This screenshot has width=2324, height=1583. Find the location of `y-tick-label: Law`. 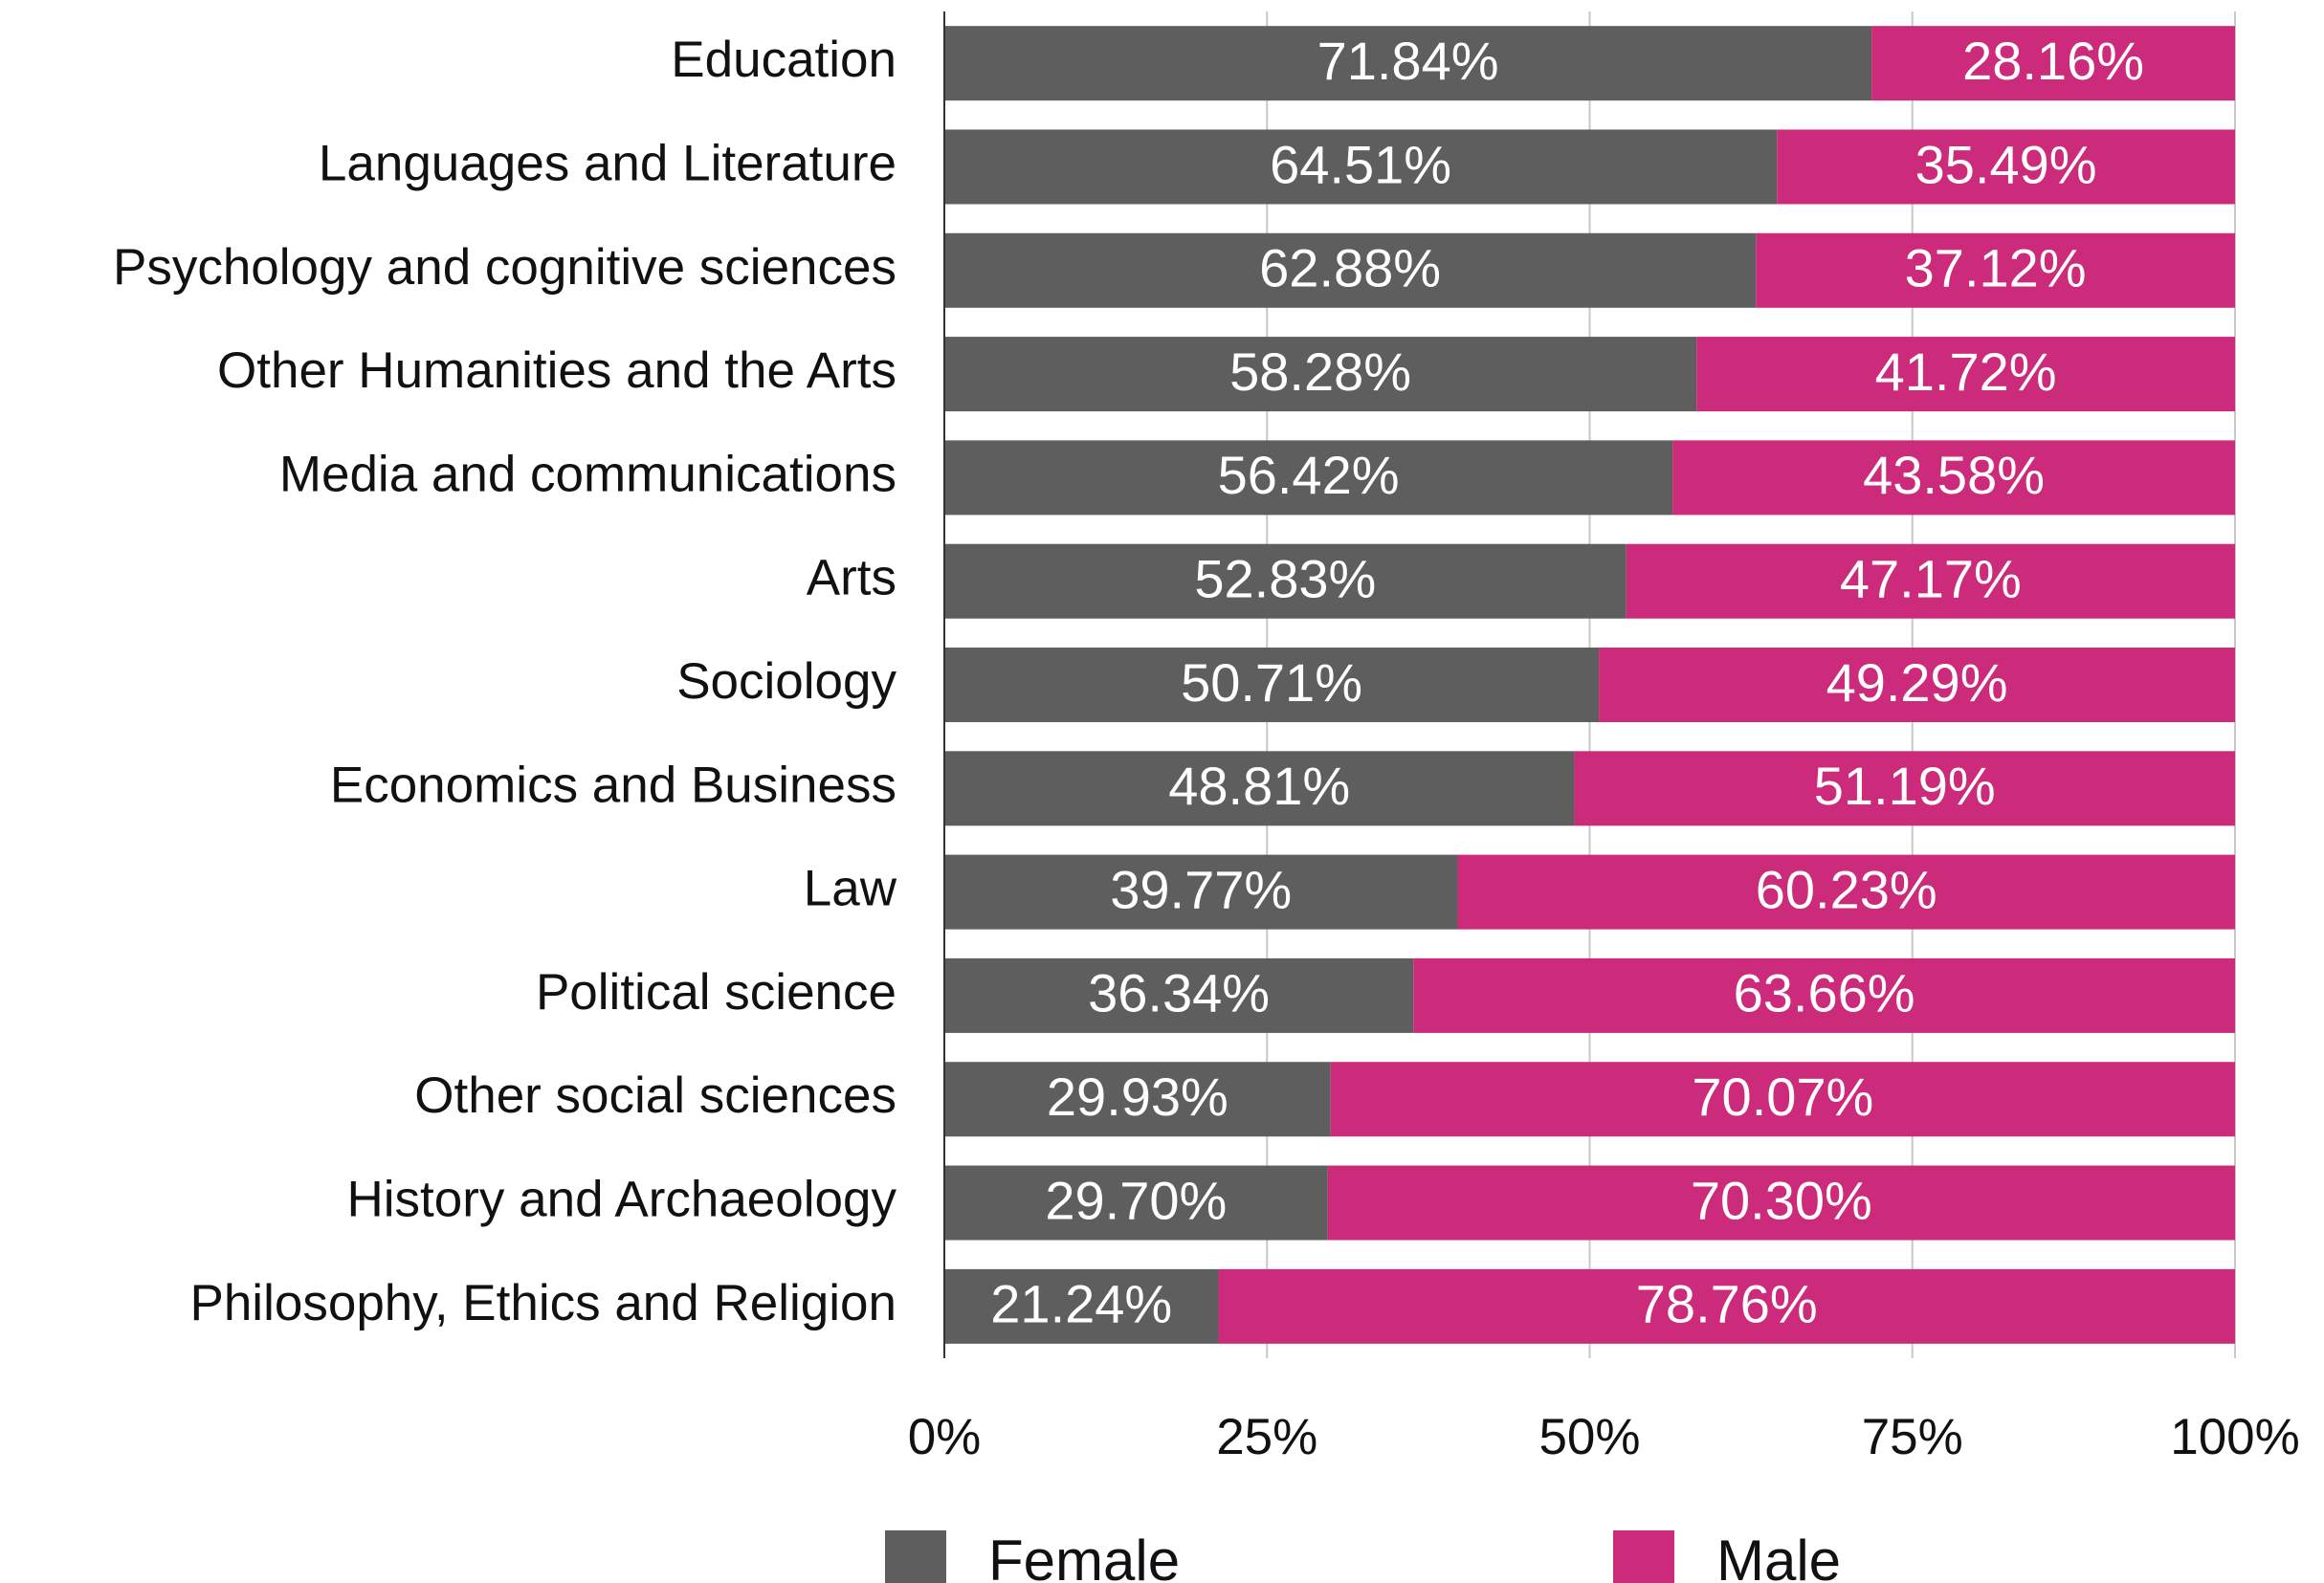

y-tick-label: Law is located at coordinates (850, 889).